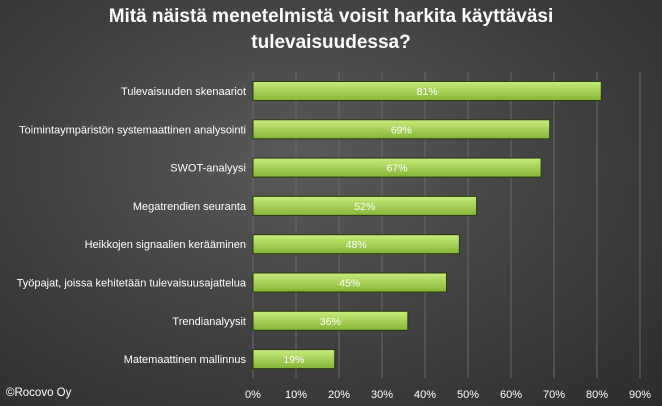  I want to click on data-label: 19%, so click(293, 360).